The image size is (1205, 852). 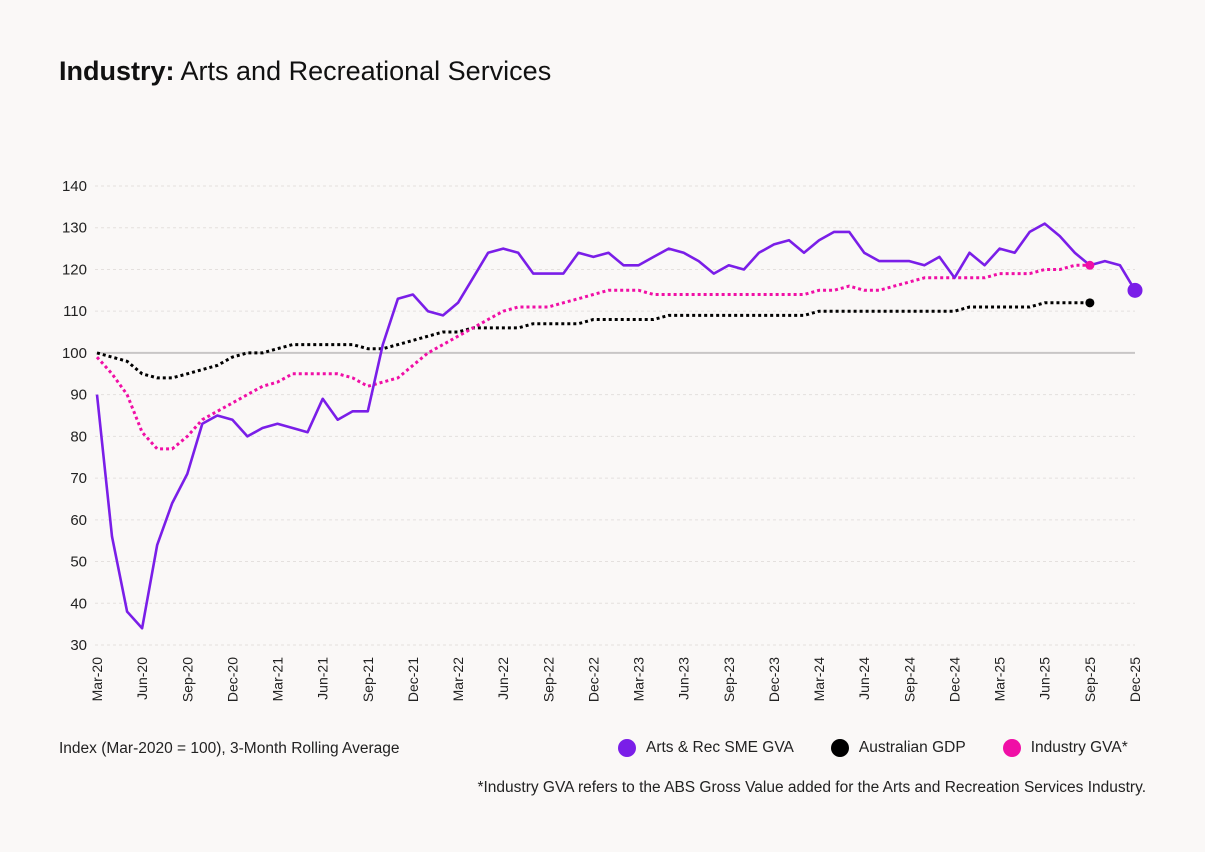 I want to click on legend-item-industry-gva: Industry GVA*, so click(x=1065, y=748).